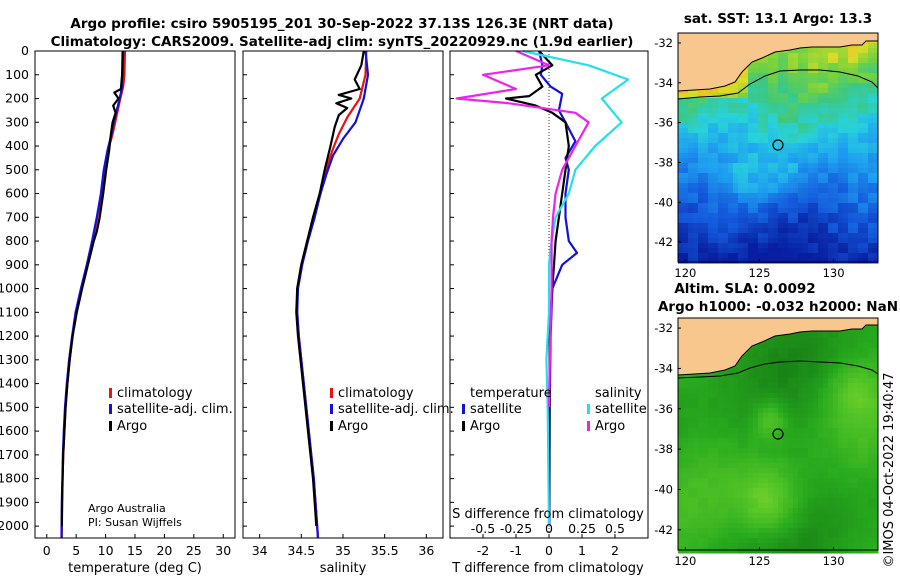 The width and height of the screenshot is (900, 580). Describe the element at coordinates (778, 147) in the screenshot. I see `sst-map-frame` at that location.